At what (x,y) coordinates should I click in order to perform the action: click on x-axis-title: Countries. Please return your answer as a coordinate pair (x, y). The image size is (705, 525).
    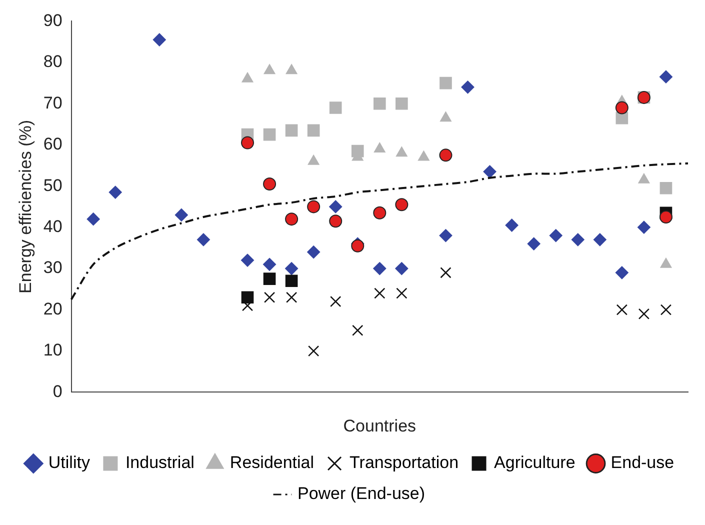
    Looking at the image, I should click on (379, 426).